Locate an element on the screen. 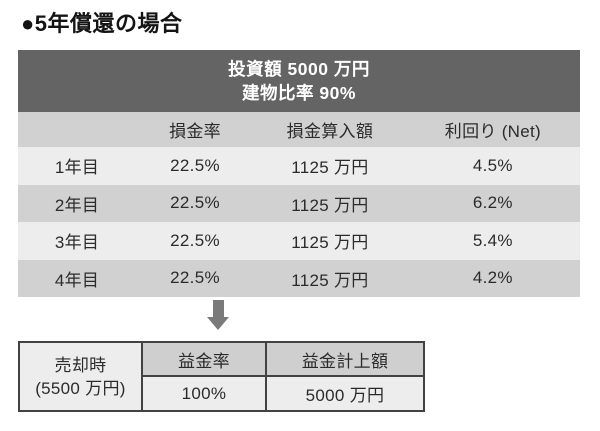 The width and height of the screenshot is (600, 431). yield-value: 4.2% is located at coordinates (492, 278).